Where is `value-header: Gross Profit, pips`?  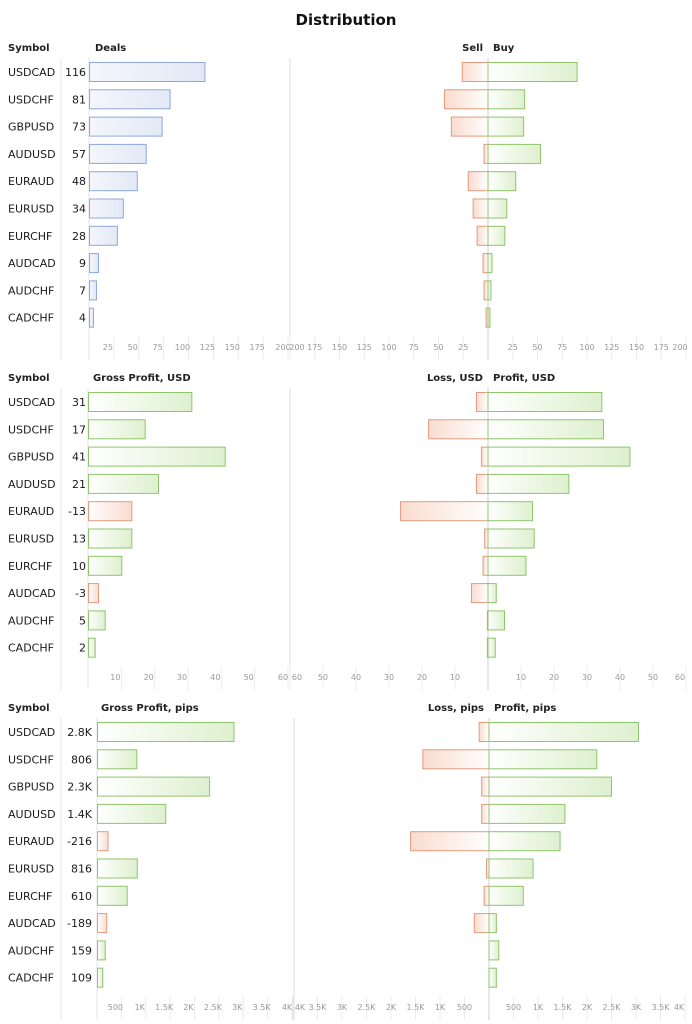
value-header: Gross Profit, pips is located at coordinates (150, 708).